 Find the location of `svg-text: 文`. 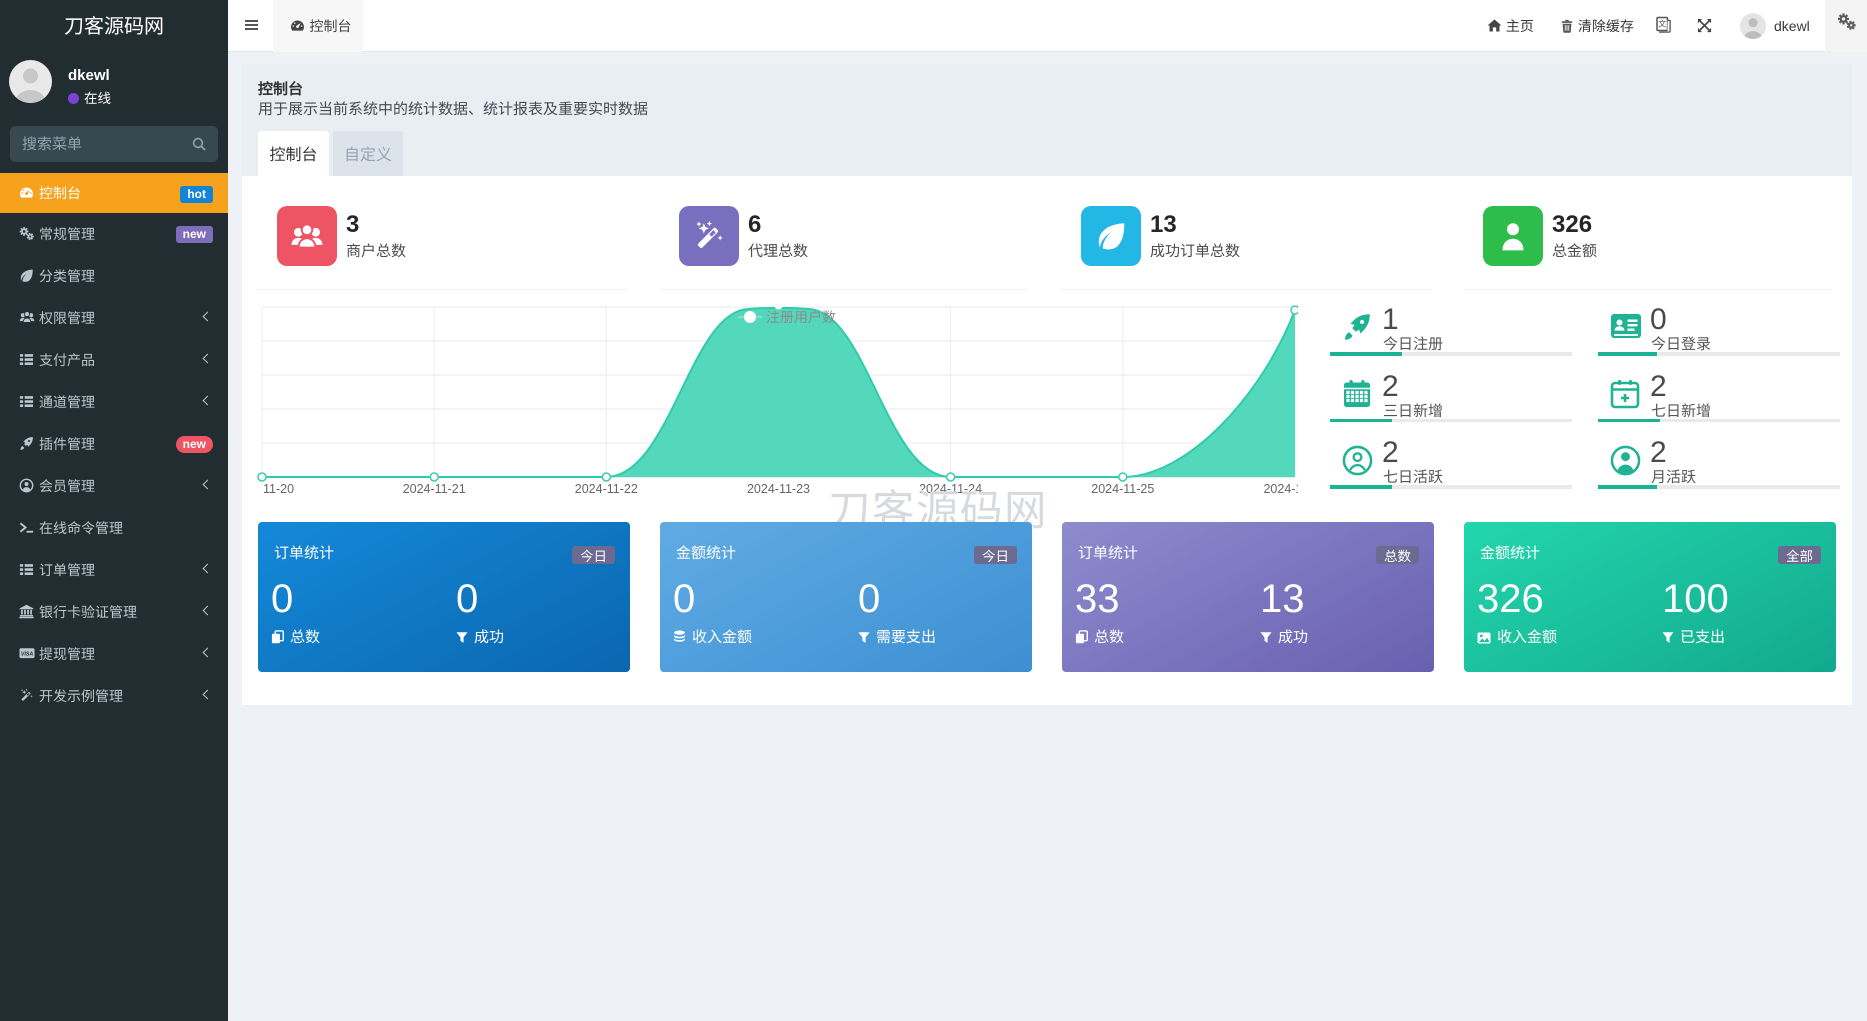

svg-text: 文 is located at coordinates (1662, 23).